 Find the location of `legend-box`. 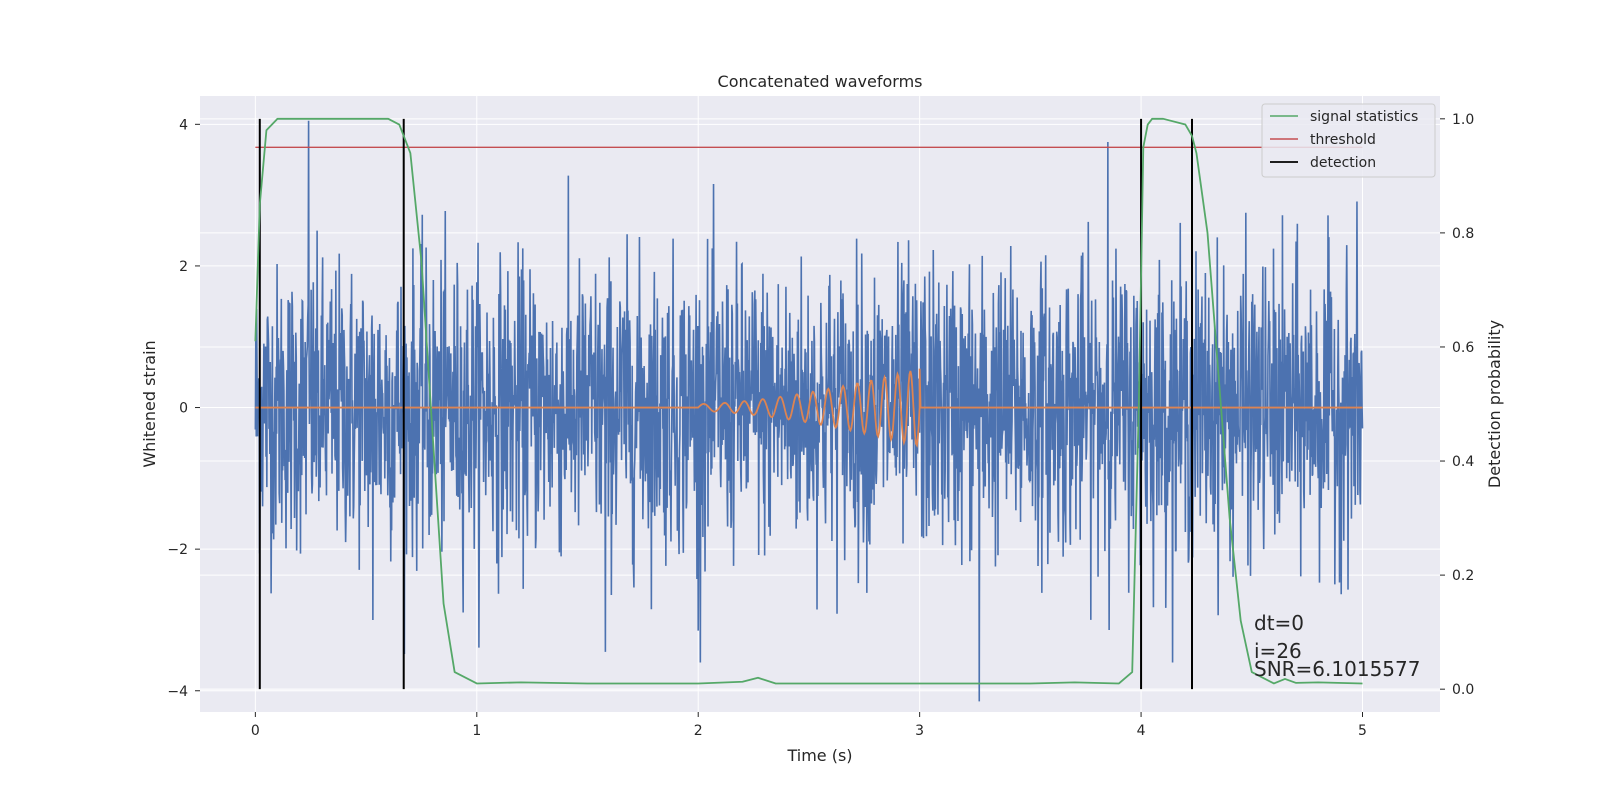

legend-box is located at coordinates (1348, 140).